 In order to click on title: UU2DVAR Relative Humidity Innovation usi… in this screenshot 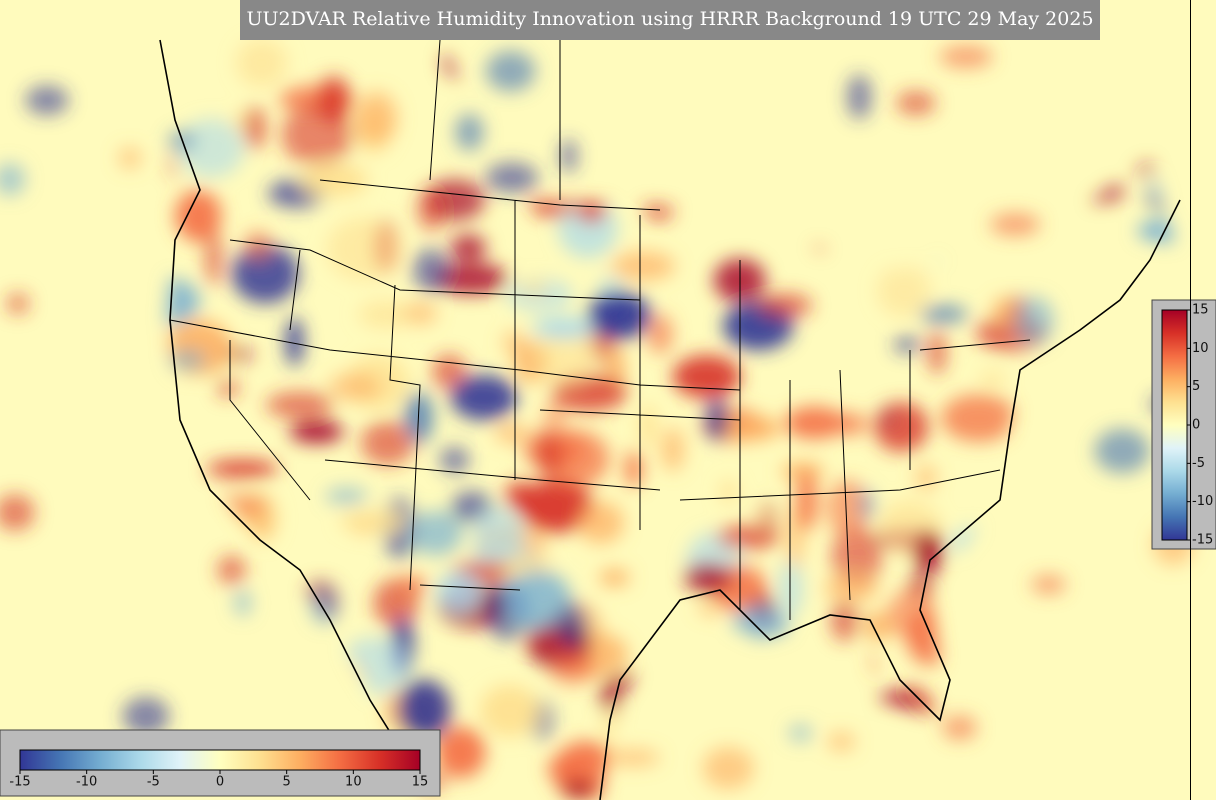, I will do `click(669, 19)`.